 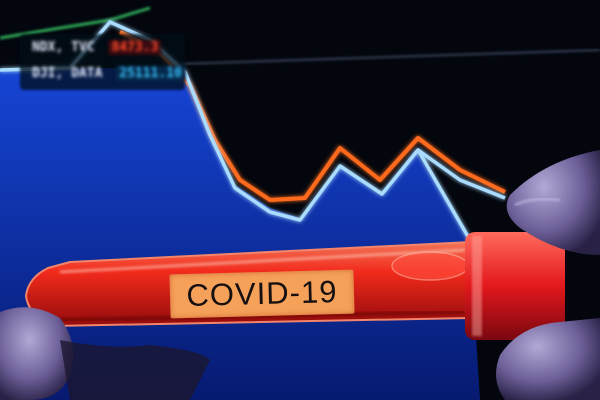 I want to click on gloved-hand-right, so click(x=548, y=275).